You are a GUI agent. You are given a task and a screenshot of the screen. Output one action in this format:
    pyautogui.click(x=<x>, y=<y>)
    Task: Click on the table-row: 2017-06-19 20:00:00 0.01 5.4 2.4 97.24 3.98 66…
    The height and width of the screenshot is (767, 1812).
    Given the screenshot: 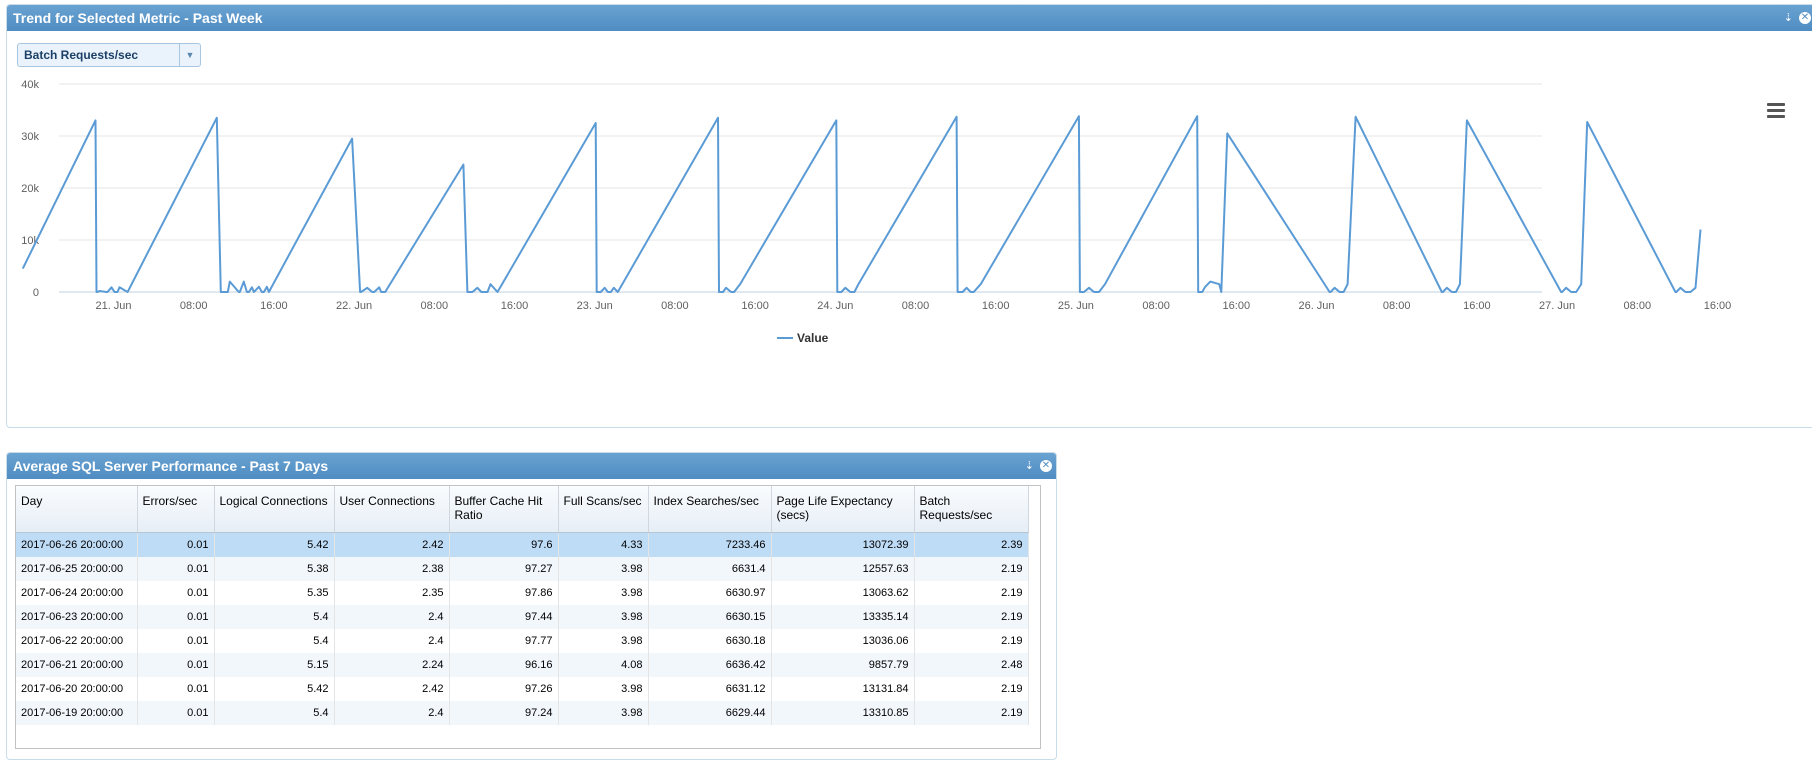 What is the action you would take?
    pyautogui.click(x=522, y=713)
    